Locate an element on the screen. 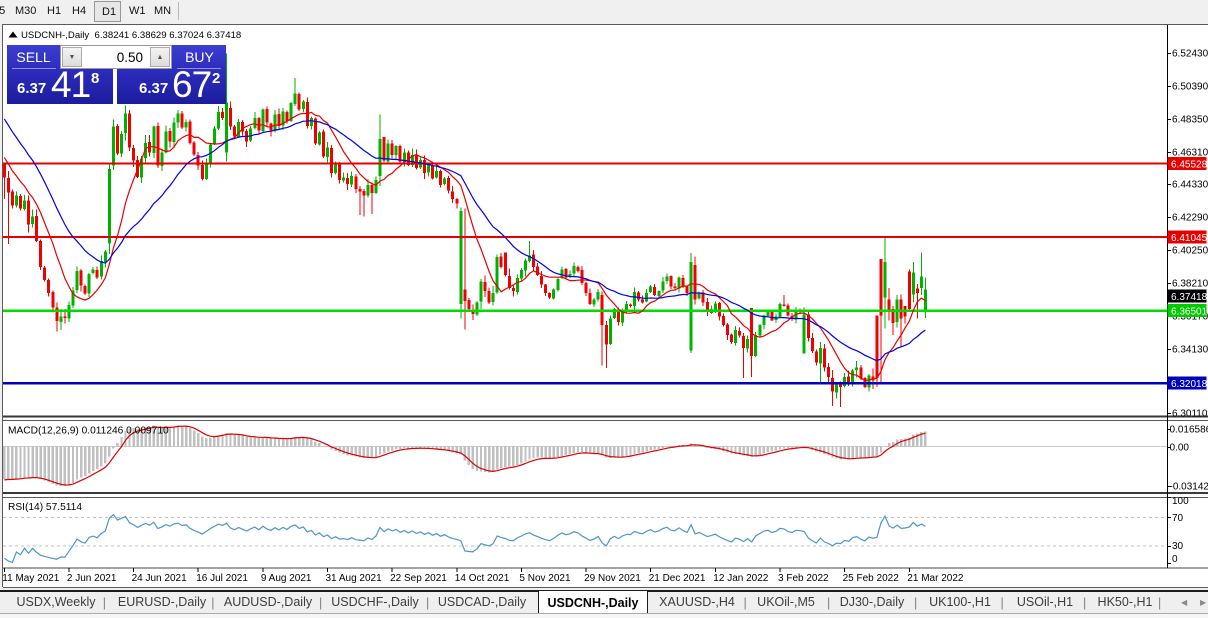 Image resolution: width=1208 pixels, height=618 pixels. svg-text: 21 Mar 2022 is located at coordinates (935, 578).